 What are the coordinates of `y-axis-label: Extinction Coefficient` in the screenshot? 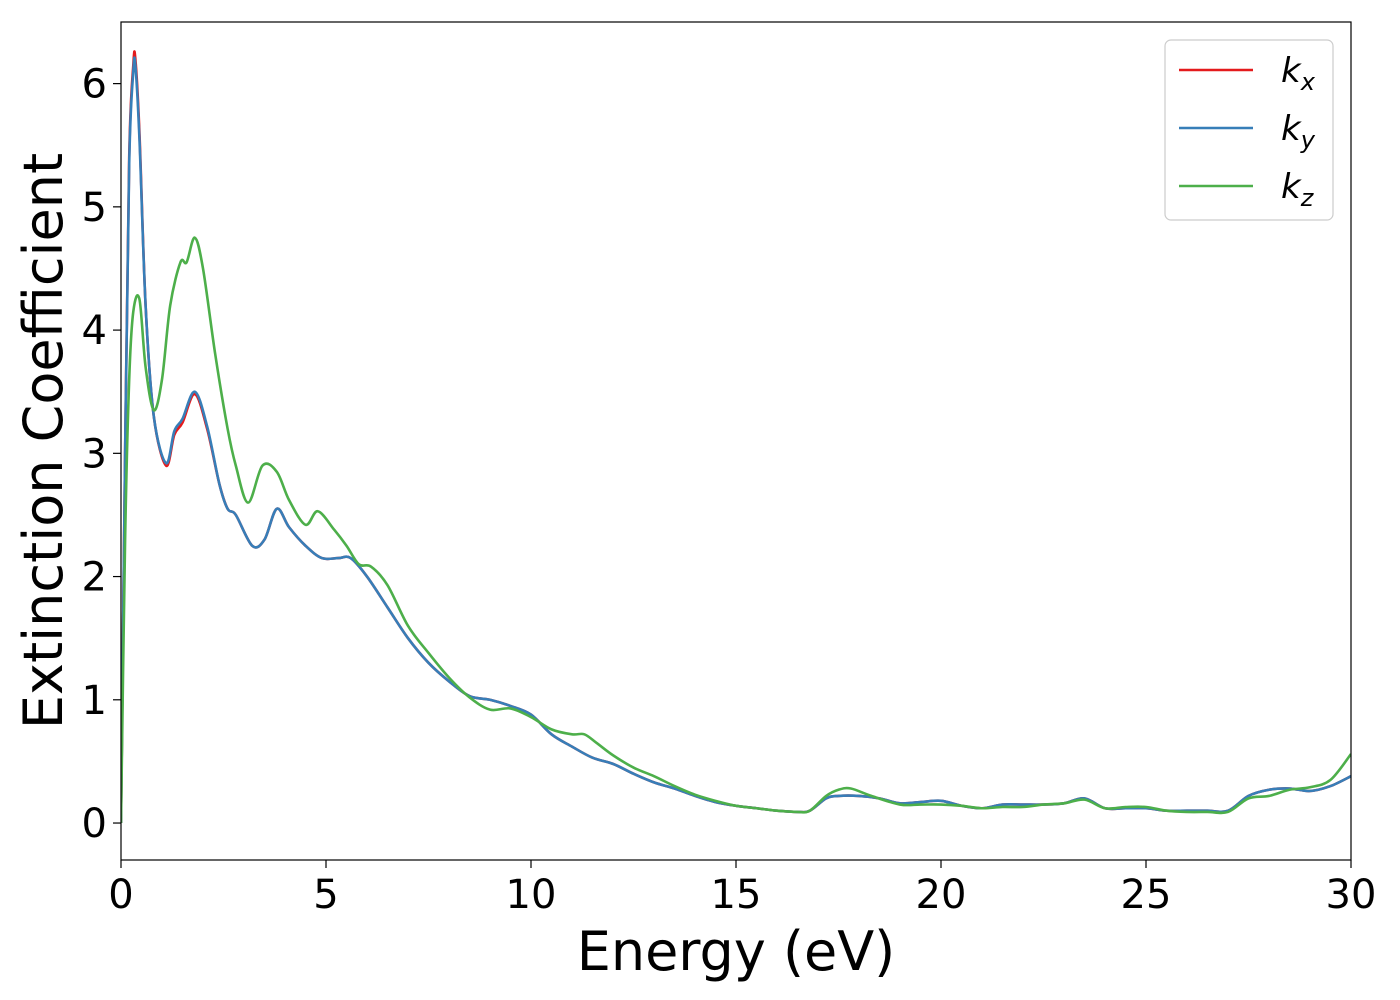 It's located at (43, 441).